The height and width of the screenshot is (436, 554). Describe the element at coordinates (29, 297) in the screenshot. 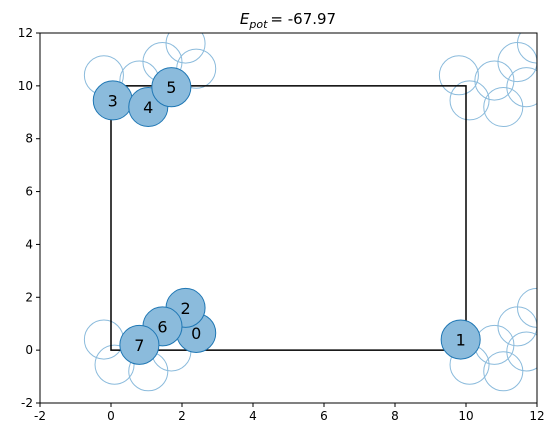

I see `y-tick-label: 2` at that location.